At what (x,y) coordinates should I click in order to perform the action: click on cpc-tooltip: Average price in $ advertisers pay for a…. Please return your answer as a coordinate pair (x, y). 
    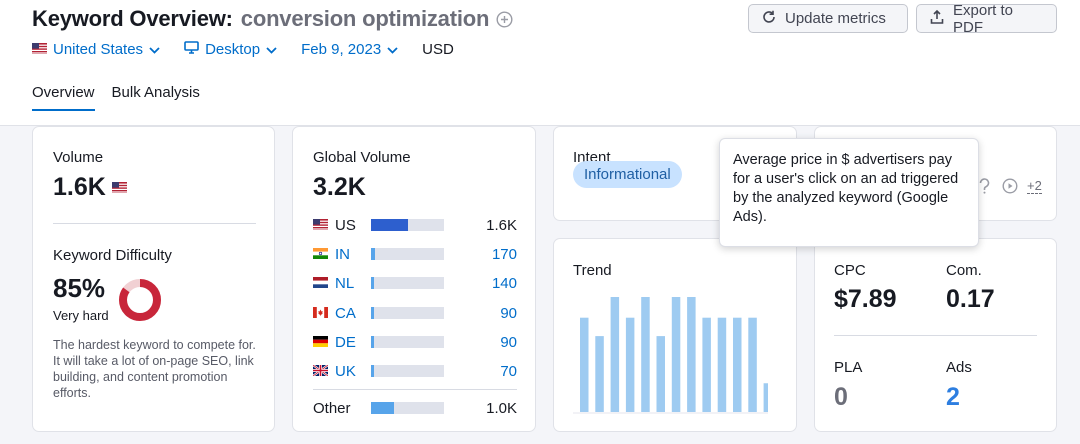
    Looking at the image, I should click on (849, 192).